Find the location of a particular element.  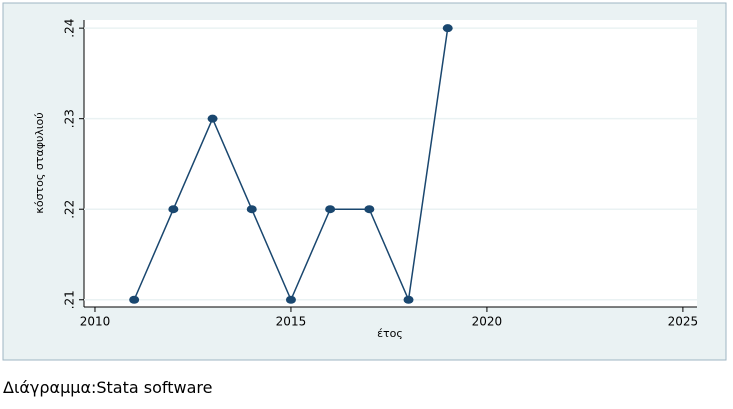

caption: Διάγραμμα:Stata software is located at coordinates (108, 387).